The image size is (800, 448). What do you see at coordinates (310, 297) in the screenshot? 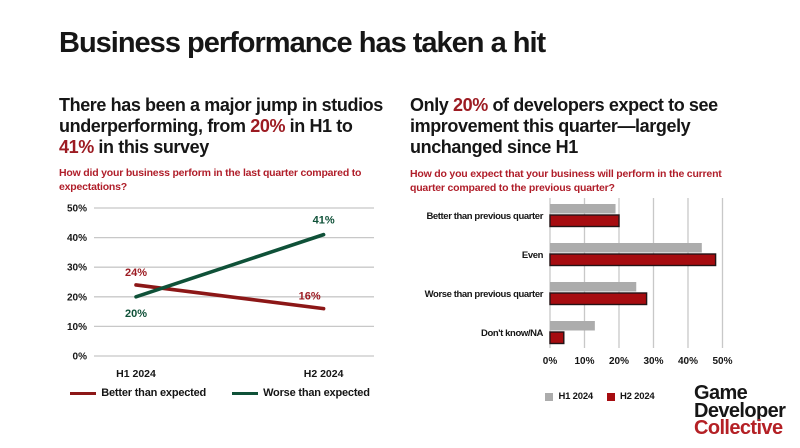
I see `data-point-label: 16%` at bounding box center [310, 297].